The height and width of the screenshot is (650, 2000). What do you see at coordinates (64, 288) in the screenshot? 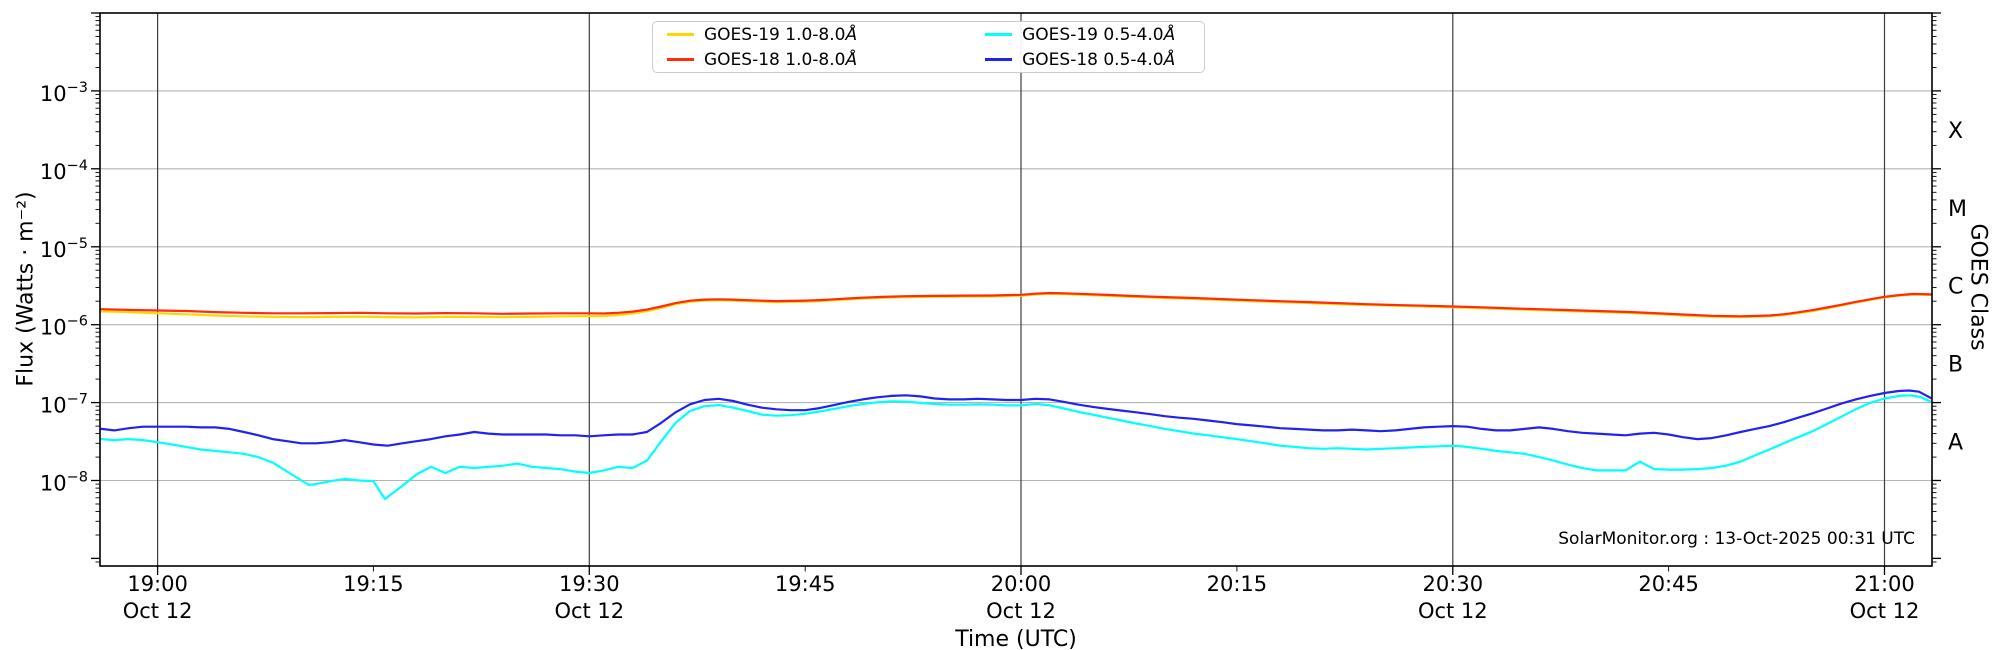
I see `y-tick-labels: 10⁻³ 10⁻⁴ 10⁻⁵ 10⁻⁶ 10⁻⁷ 10⁻⁸` at bounding box center [64, 288].